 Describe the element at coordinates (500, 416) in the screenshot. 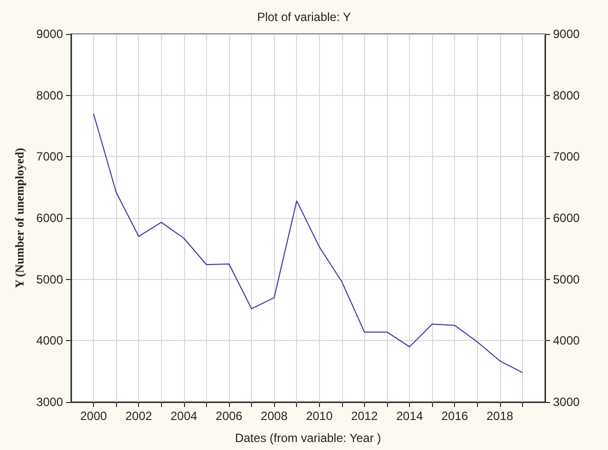

I see `x-tick-label: 2018` at that location.